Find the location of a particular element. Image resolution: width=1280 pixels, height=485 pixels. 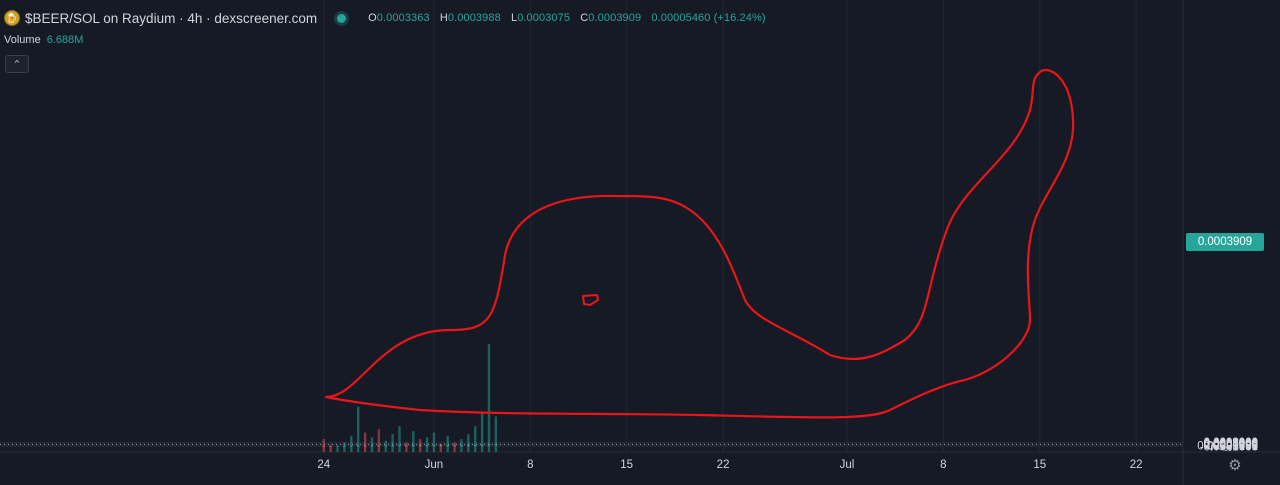

y-tick-label: 0.0007000 is located at coordinates (1231, 444).